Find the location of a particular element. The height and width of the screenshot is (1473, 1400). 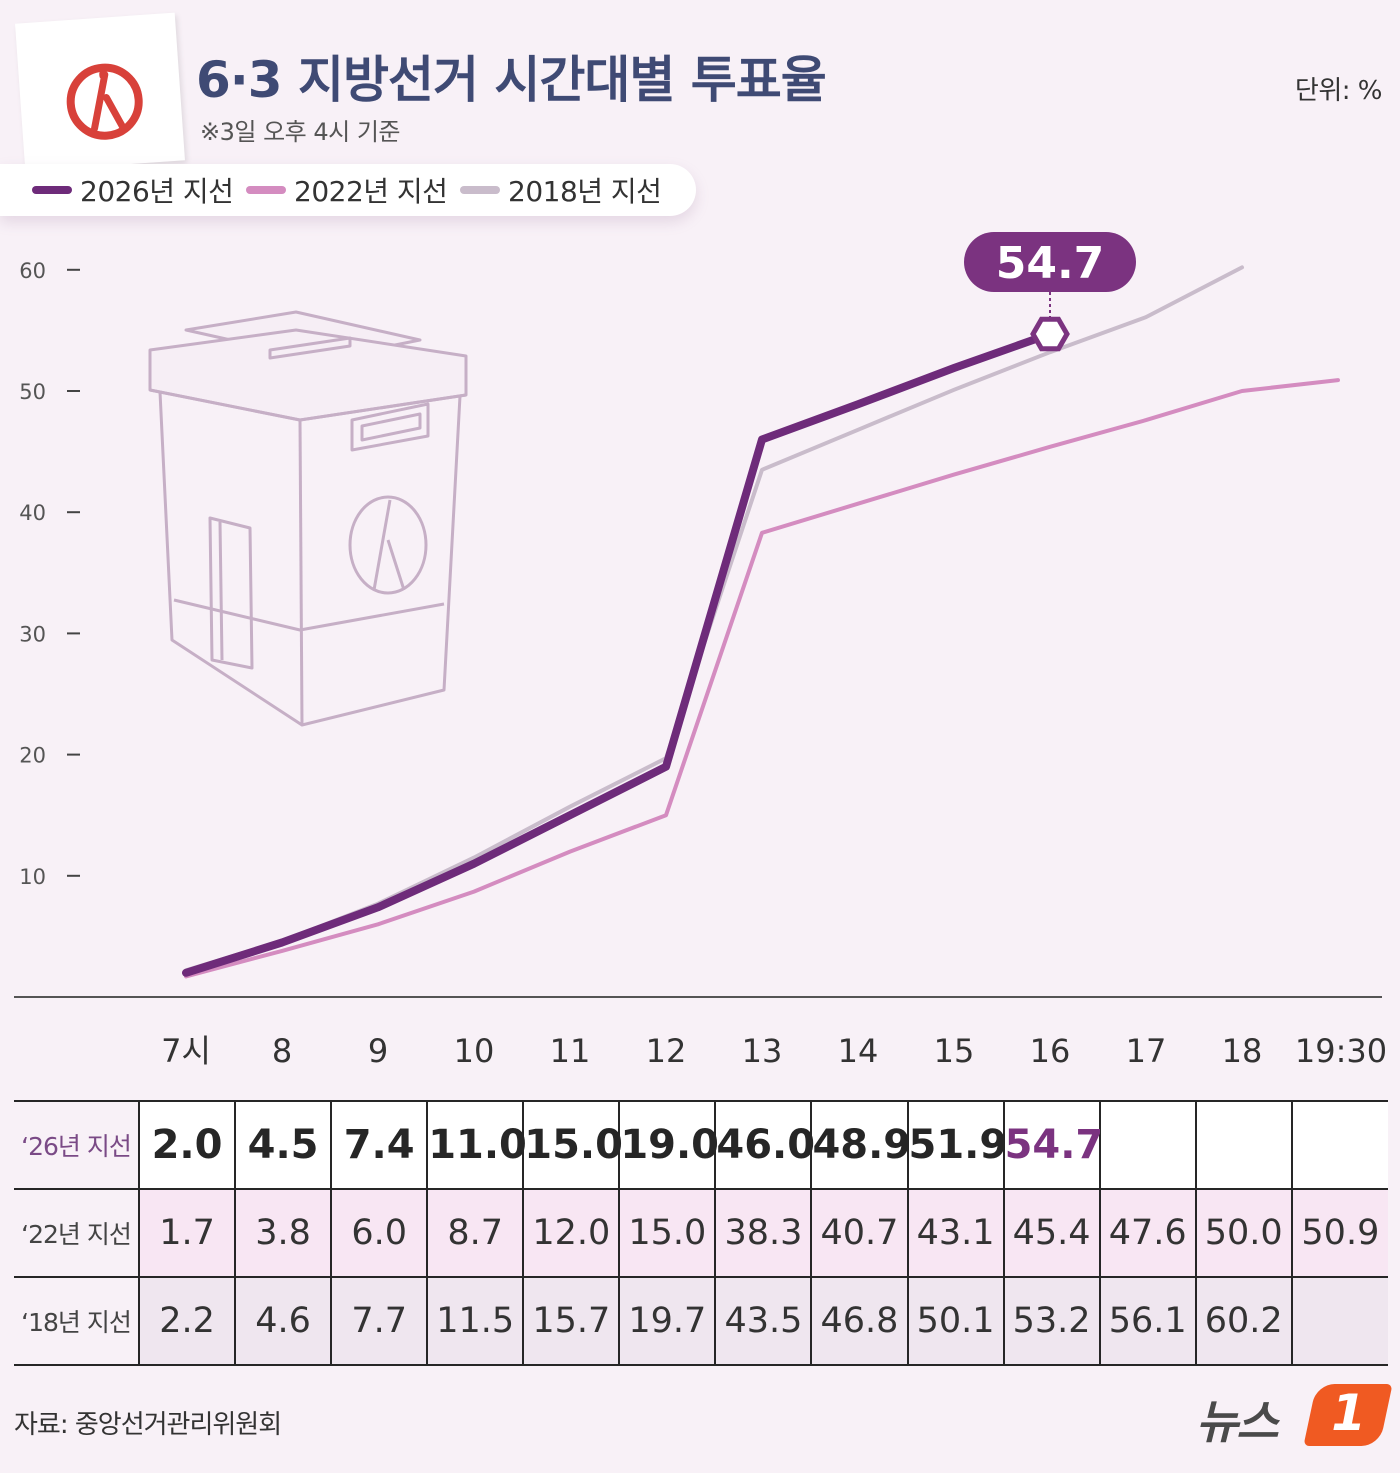

y-tick-label: 20 is located at coordinates (32, 756).